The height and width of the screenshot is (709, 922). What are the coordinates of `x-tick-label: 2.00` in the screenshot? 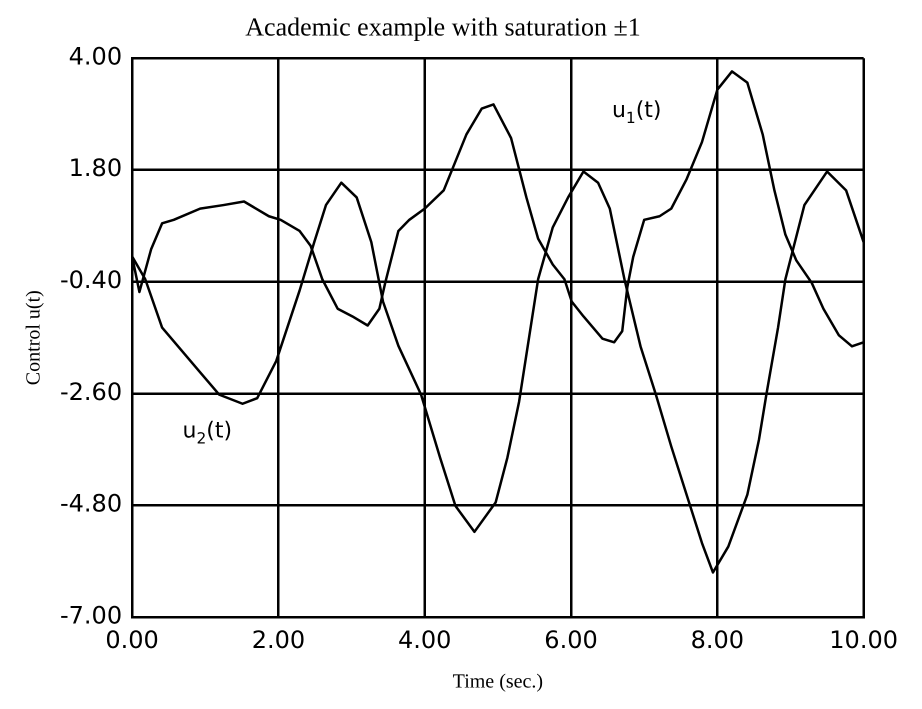 It's located at (279, 640).